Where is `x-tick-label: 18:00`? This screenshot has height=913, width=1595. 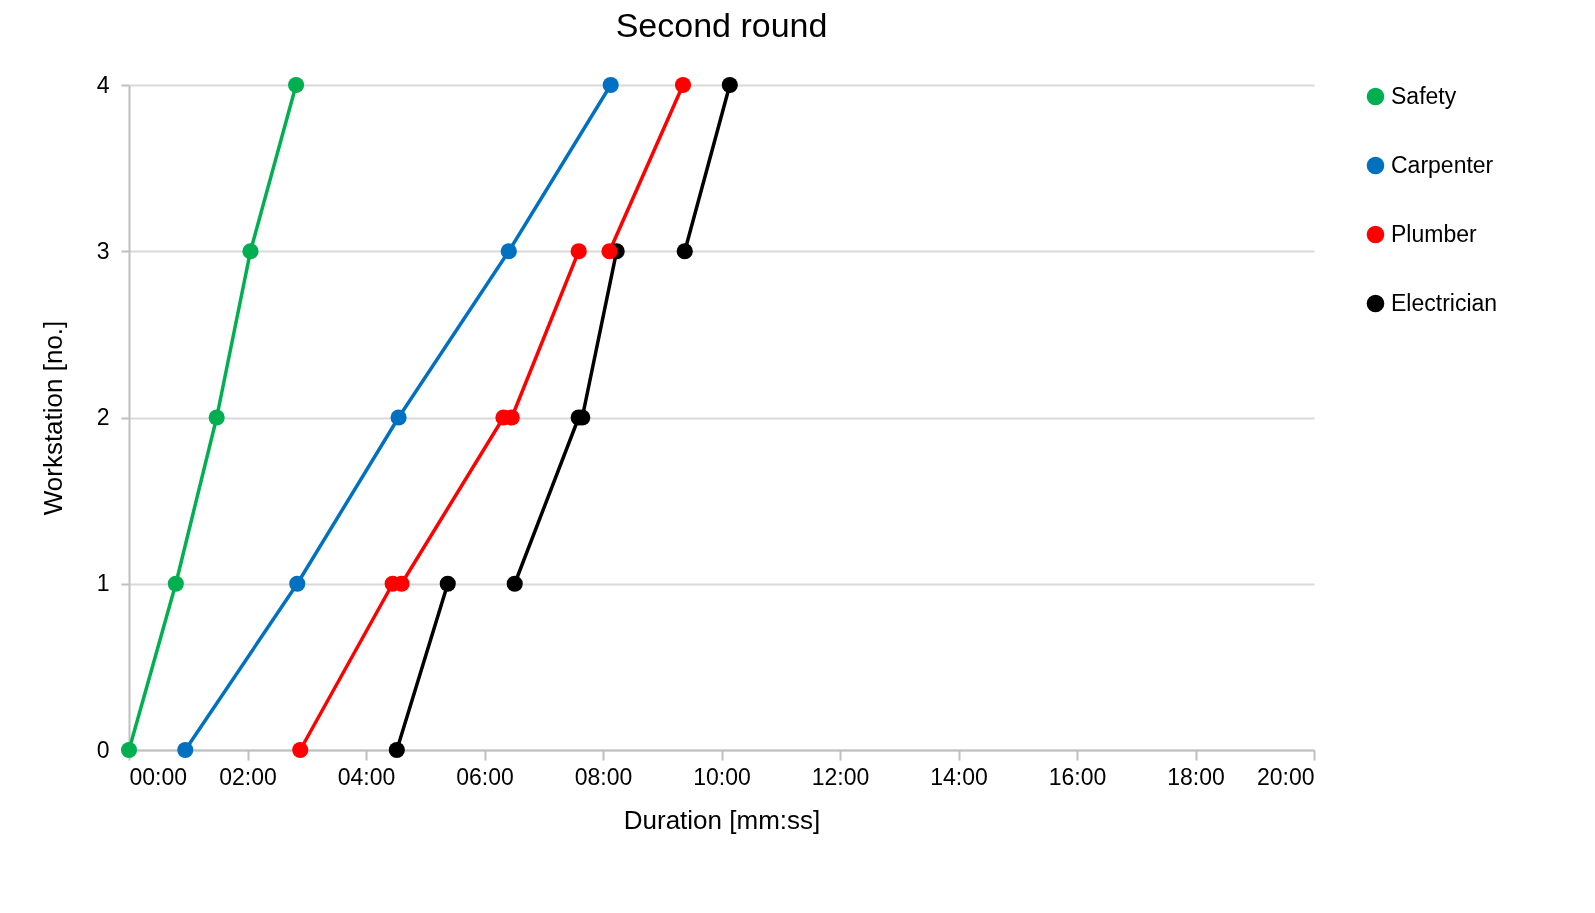
x-tick-label: 18:00 is located at coordinates (1196, 776).